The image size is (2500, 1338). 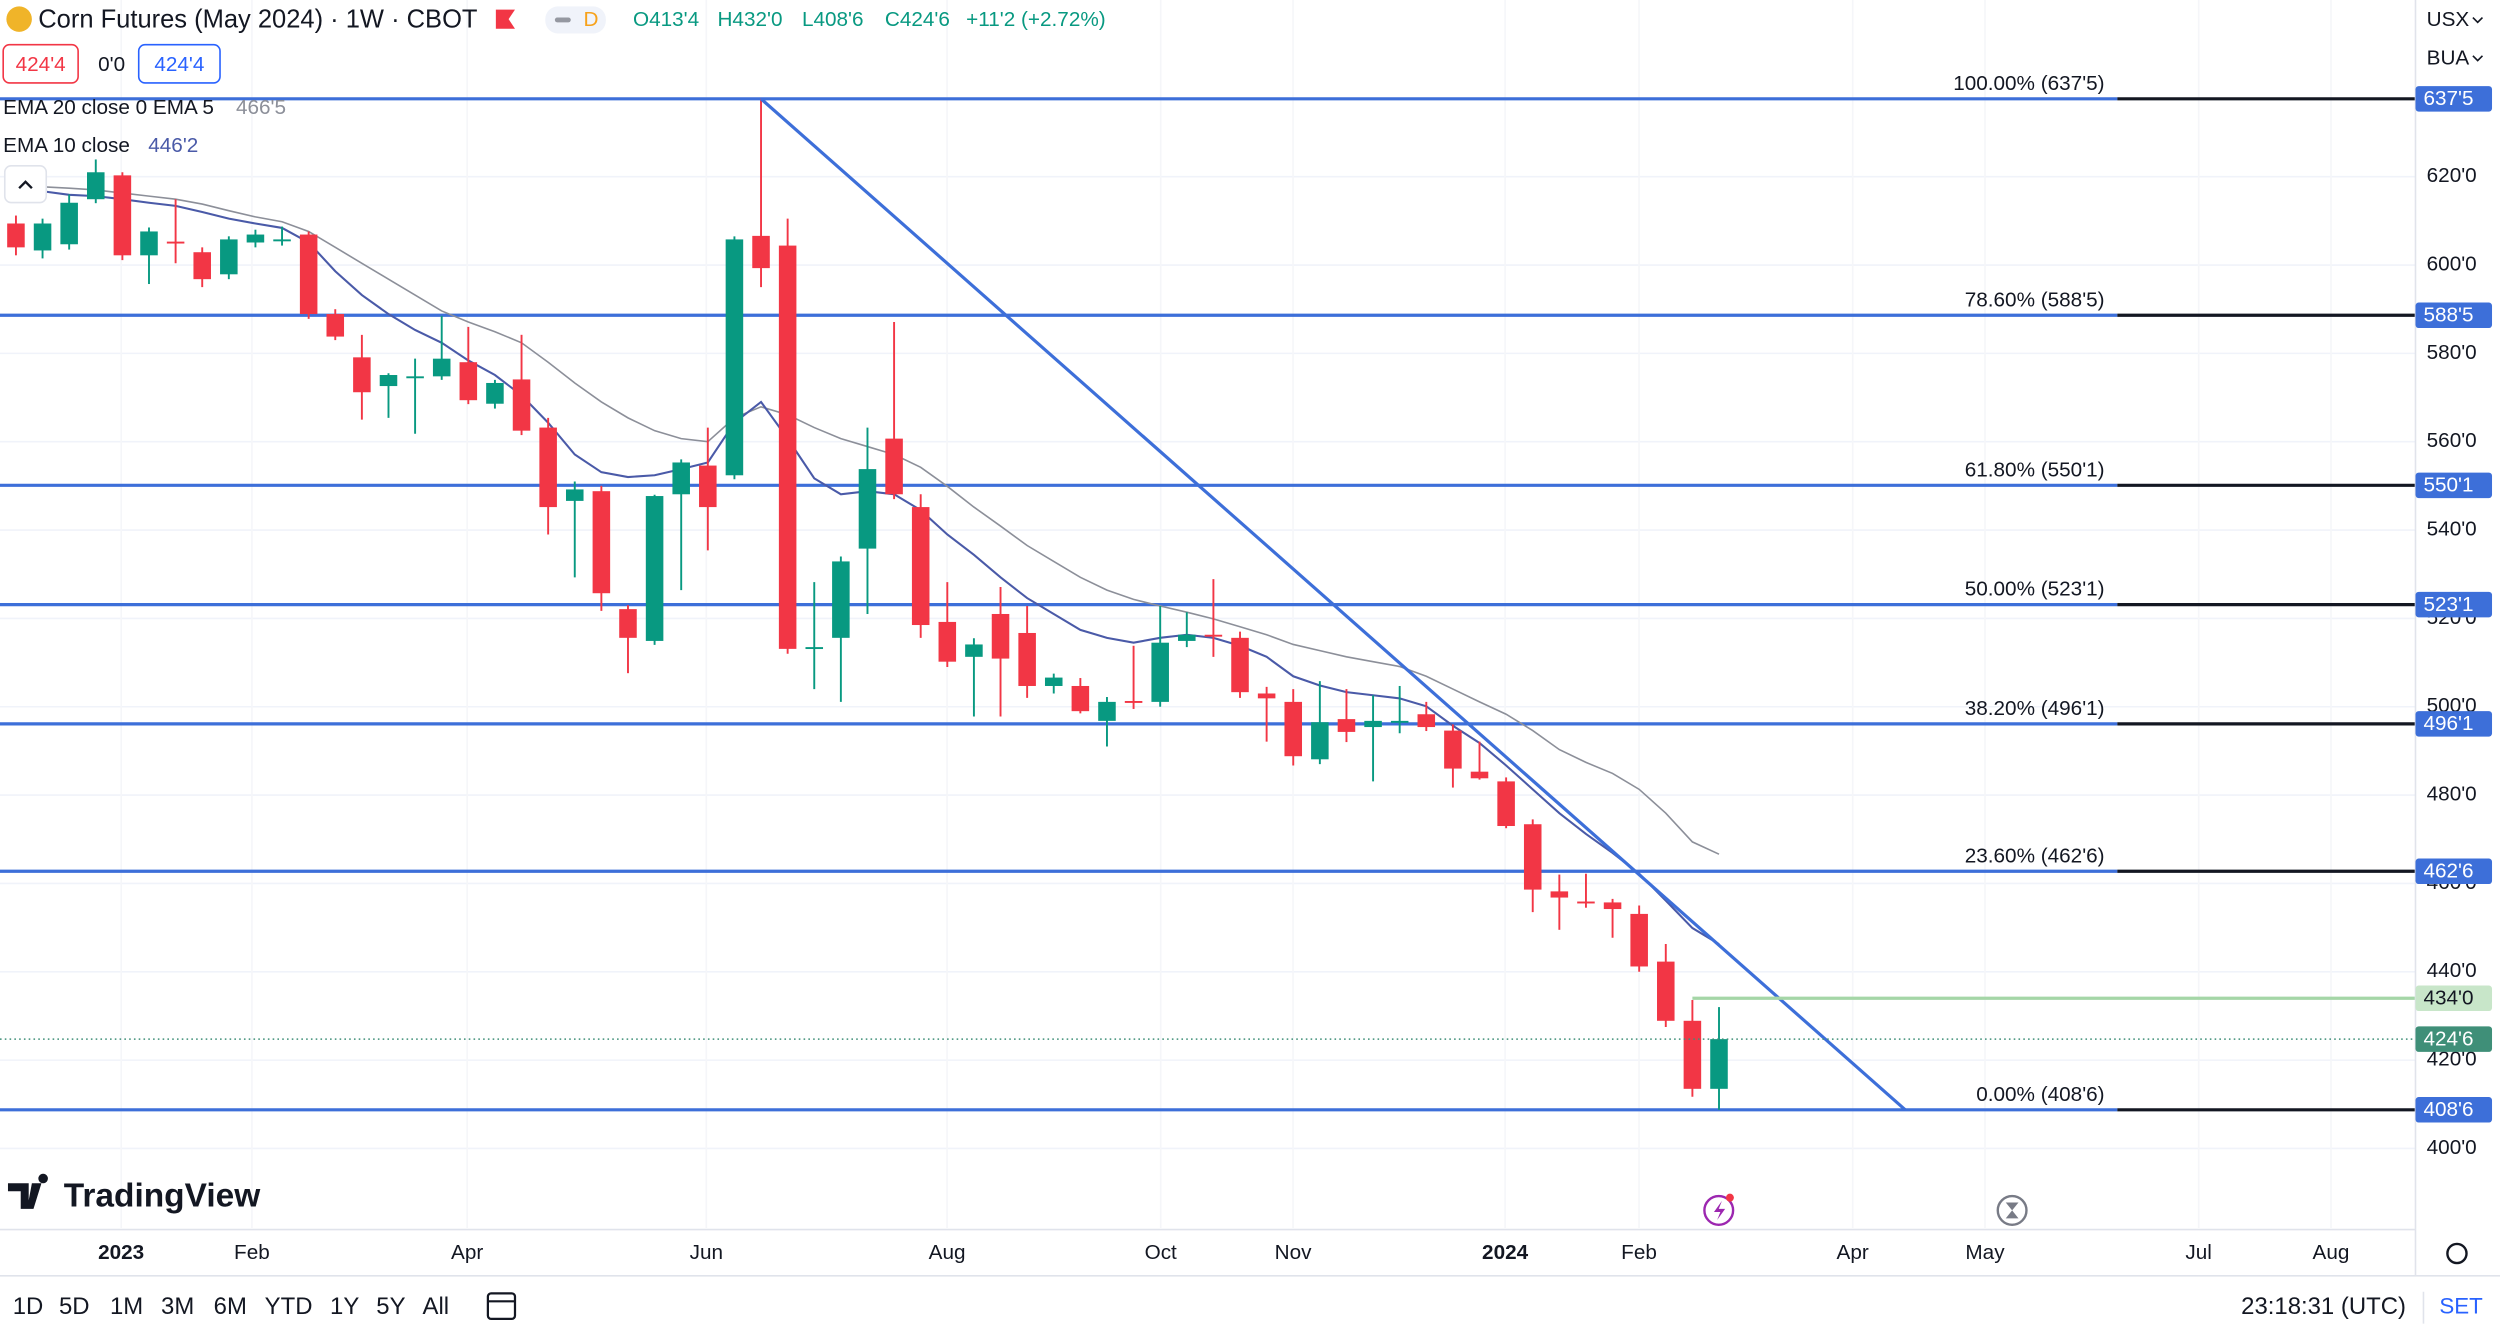 What do you see at coordinates (501, 1306) in the screenshot?
I see `calendar-icon` at bounding box center [501, 1306].